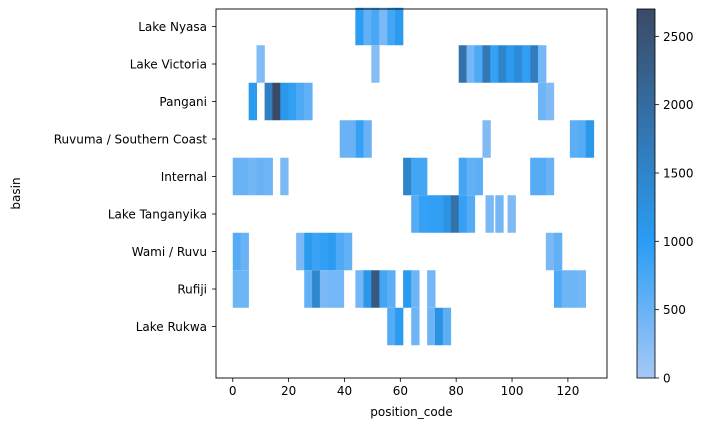 The height and width of the screenshot is (432, 710). What do you see at coordinates (674, 208) in the screenshot?
I see `colorbar-ticks: 0 500 1000 1500 2000 2500` at bounding box center [674, 208].